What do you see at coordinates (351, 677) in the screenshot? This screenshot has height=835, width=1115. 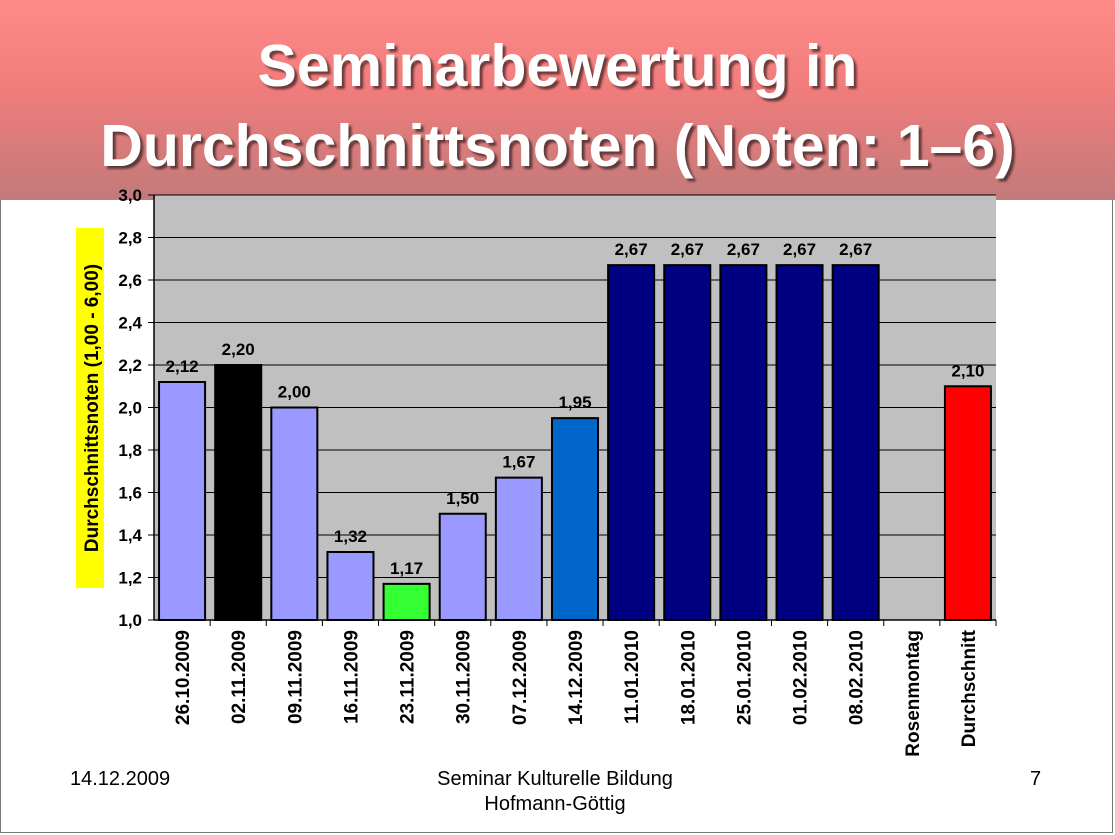 I see `x-tick-label: 16.11.2009` at bounding box center [351, 677].